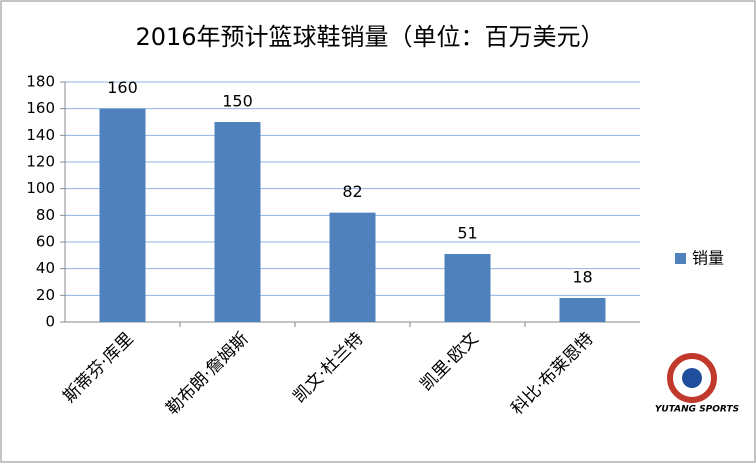 The image size is (756, 463). I want to click on y-tick-label: 20, so click(45, 295).